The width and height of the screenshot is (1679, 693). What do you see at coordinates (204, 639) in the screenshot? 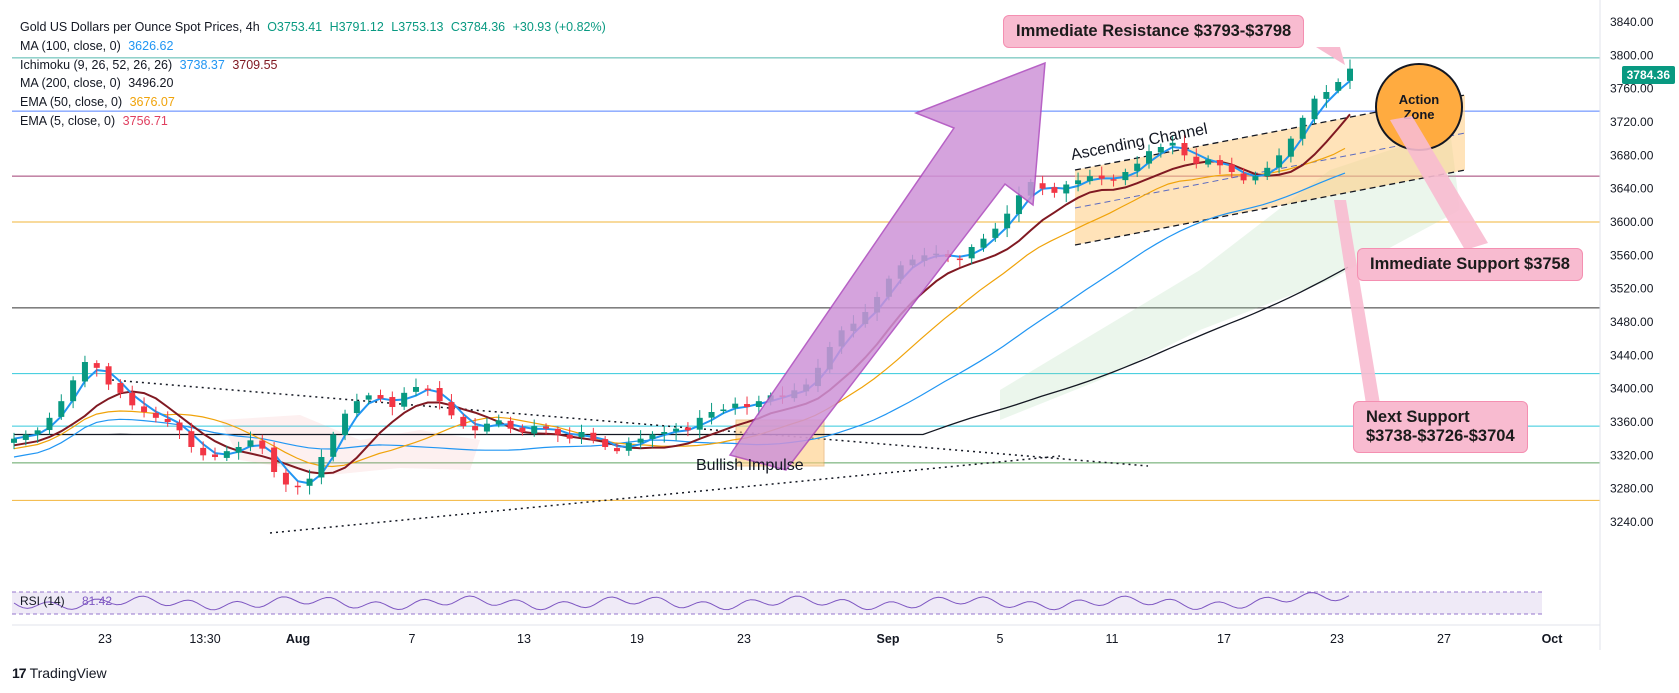
I see `time-tick-label: 13:30` at bounding box center [204, 639].